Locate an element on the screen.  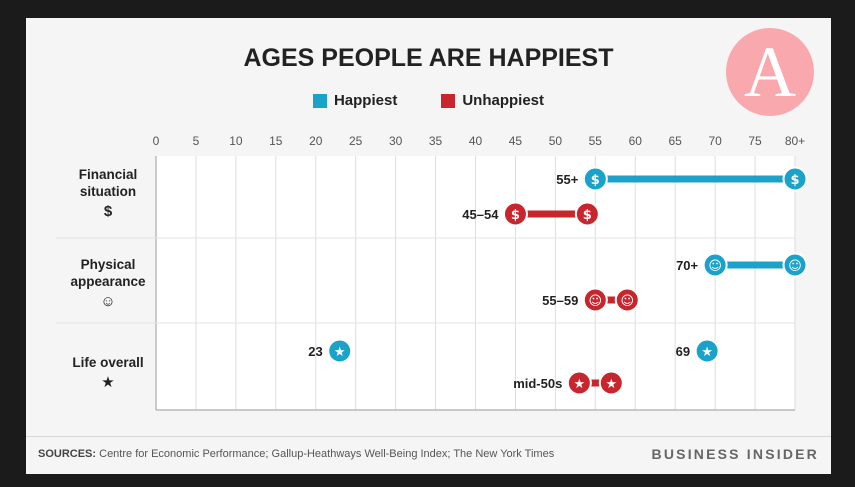
row-label-line1: Physical is located at coordinates (108, 264).